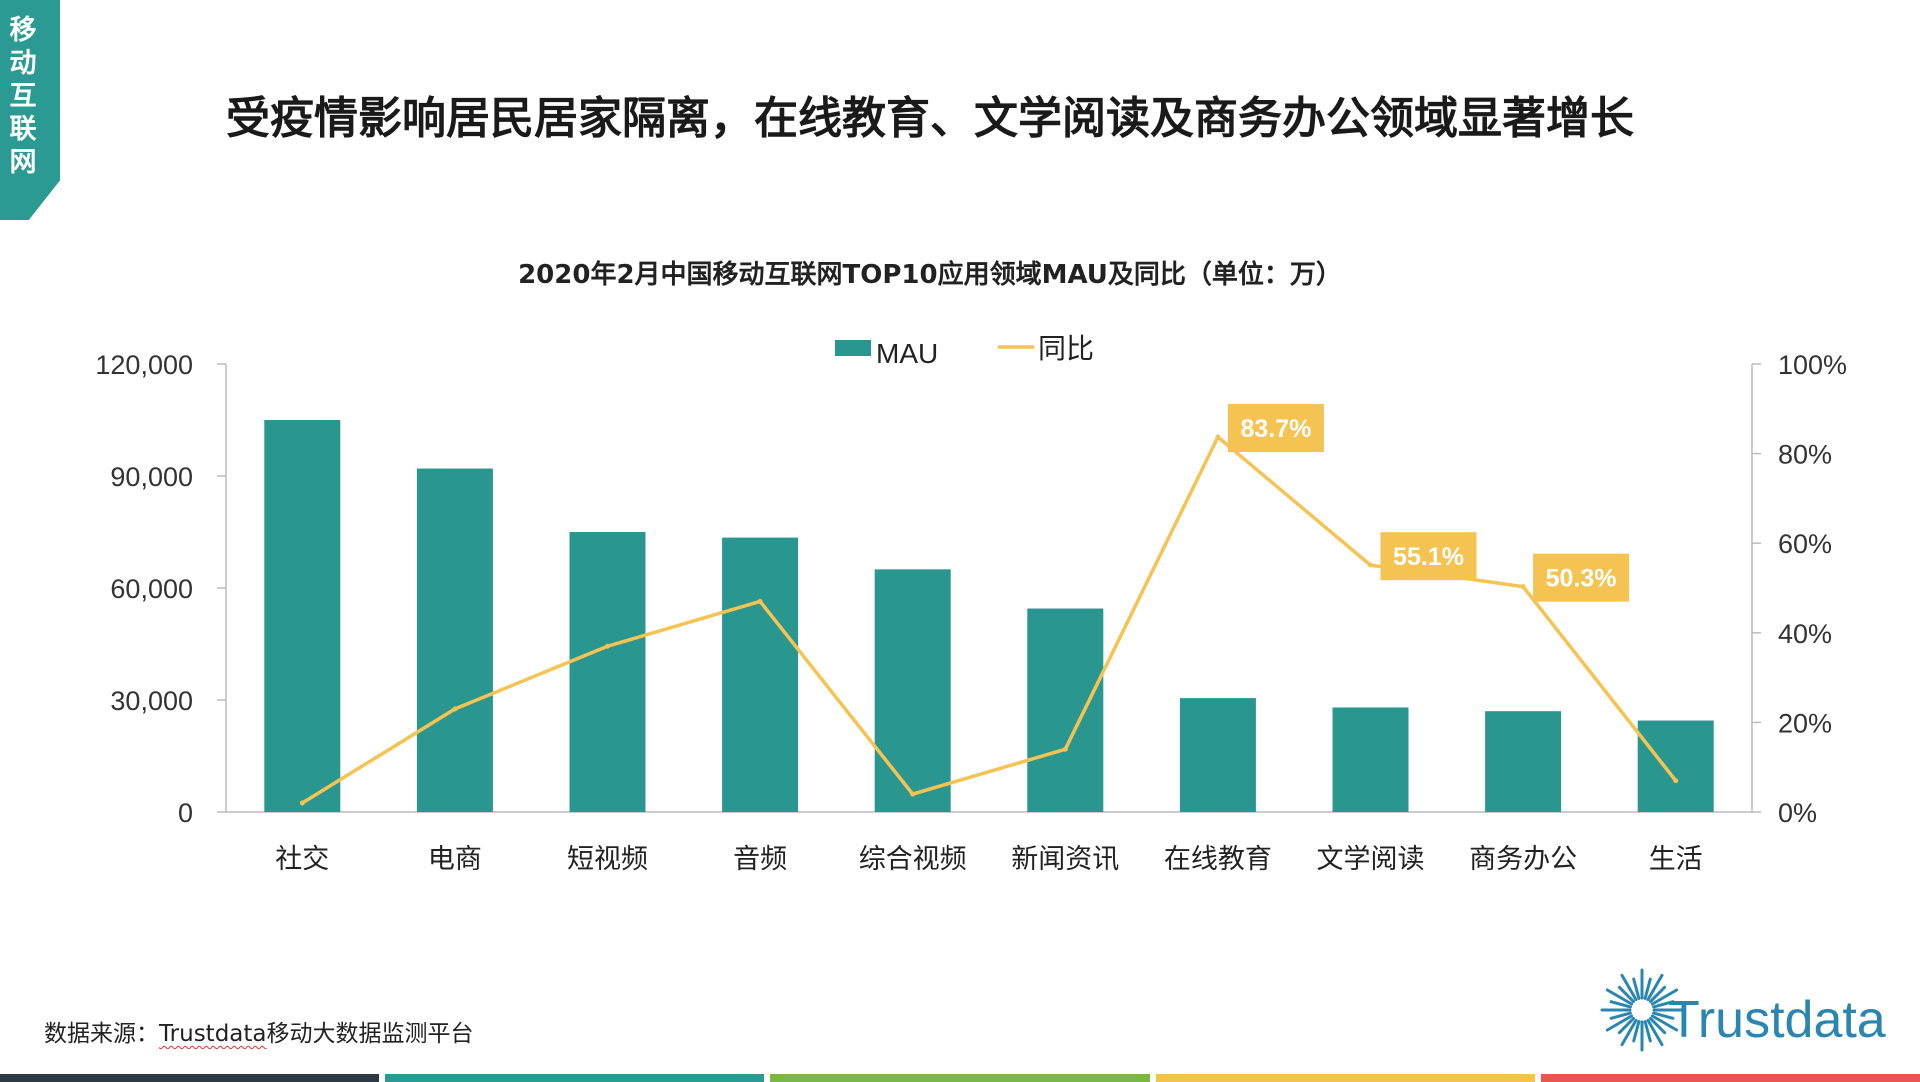  I want to click on x-tick-label: 社交, so click(302, 859).